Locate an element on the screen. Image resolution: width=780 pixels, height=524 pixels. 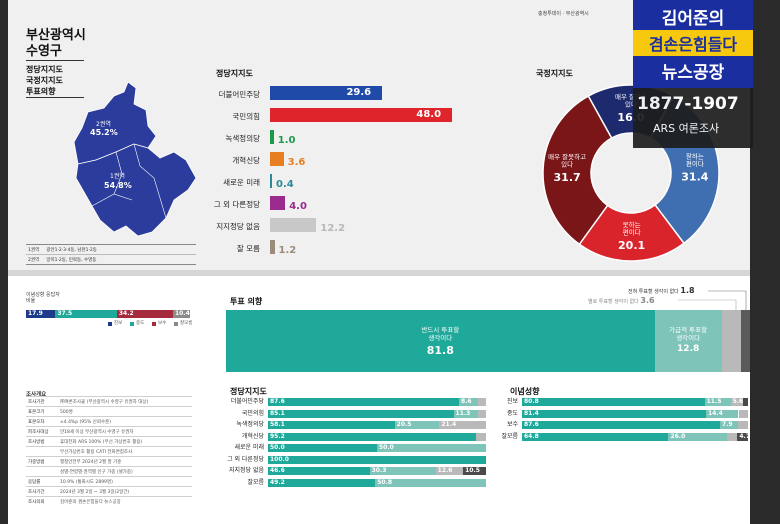
logo-highlight-band is located at coordinates (693, 43).